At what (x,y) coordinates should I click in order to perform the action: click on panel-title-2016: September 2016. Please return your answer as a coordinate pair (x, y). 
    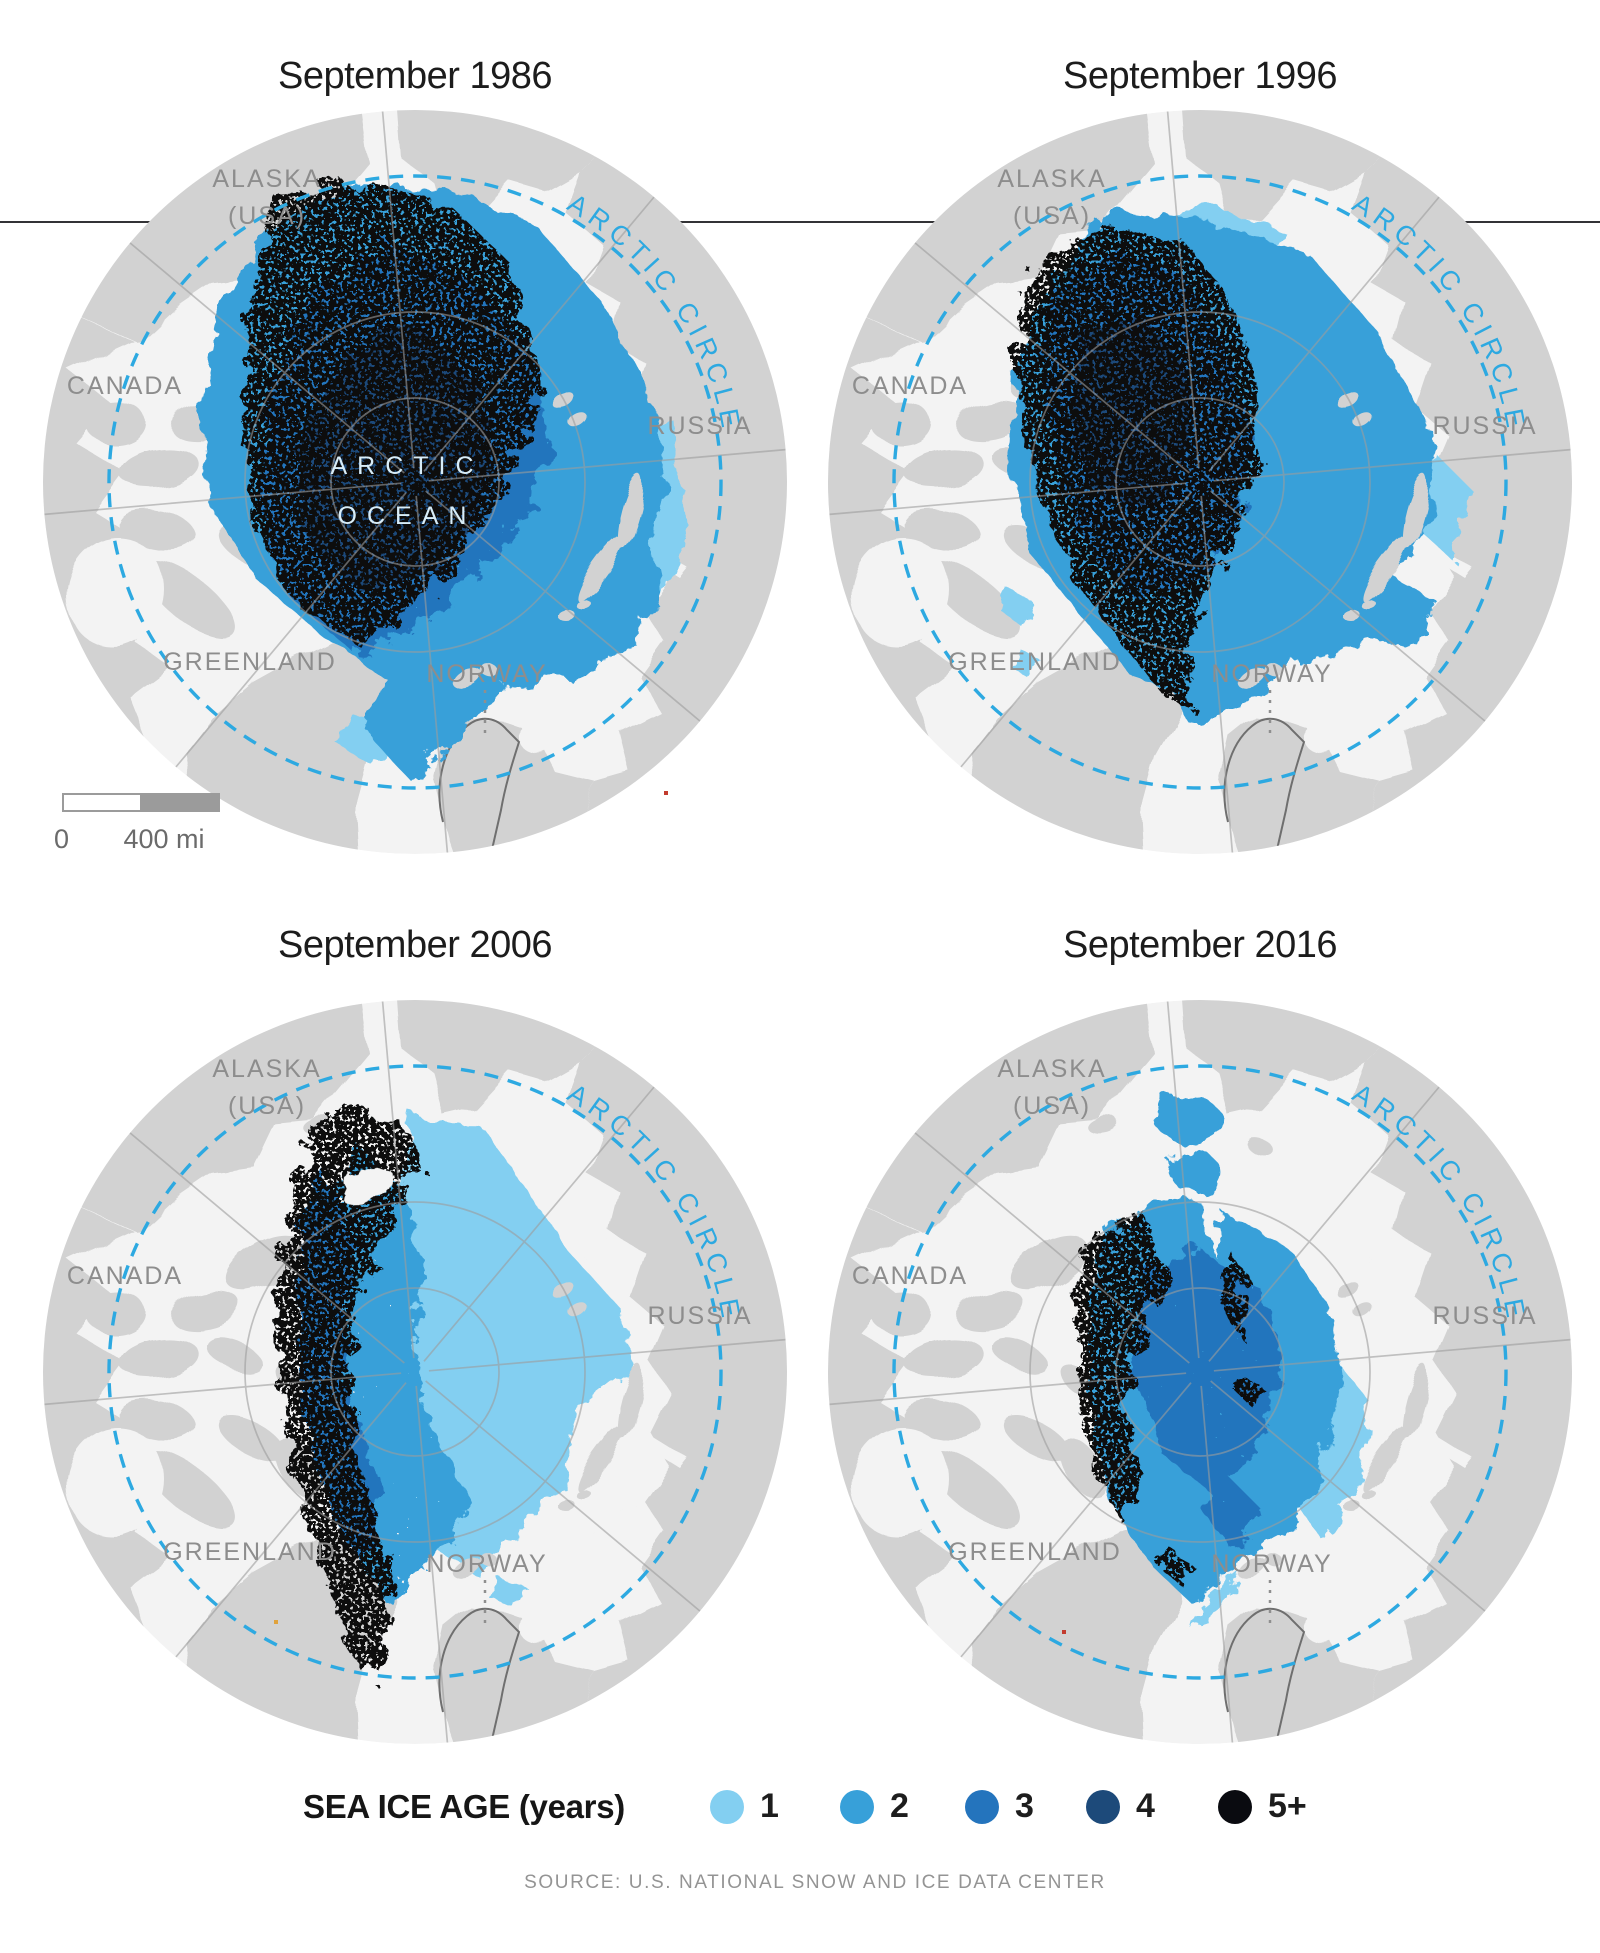
    Looking at the image, I should click on (1200, 945).